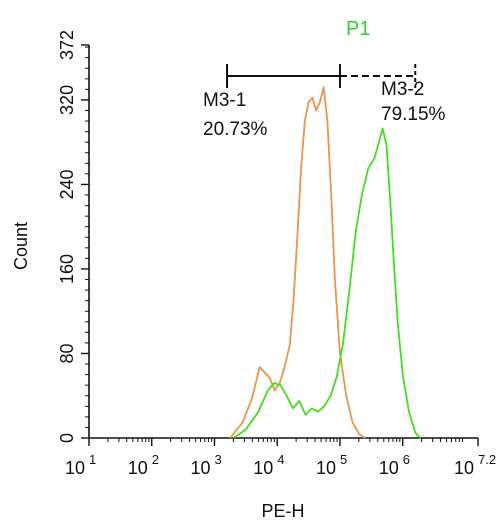 The height and width of the screenshot is (528, 504). Describe the element at coordinates (324, 102) in the screenshot. I see `gates-layer: M3-1 20.73% M3-2 79.15%` at that location.